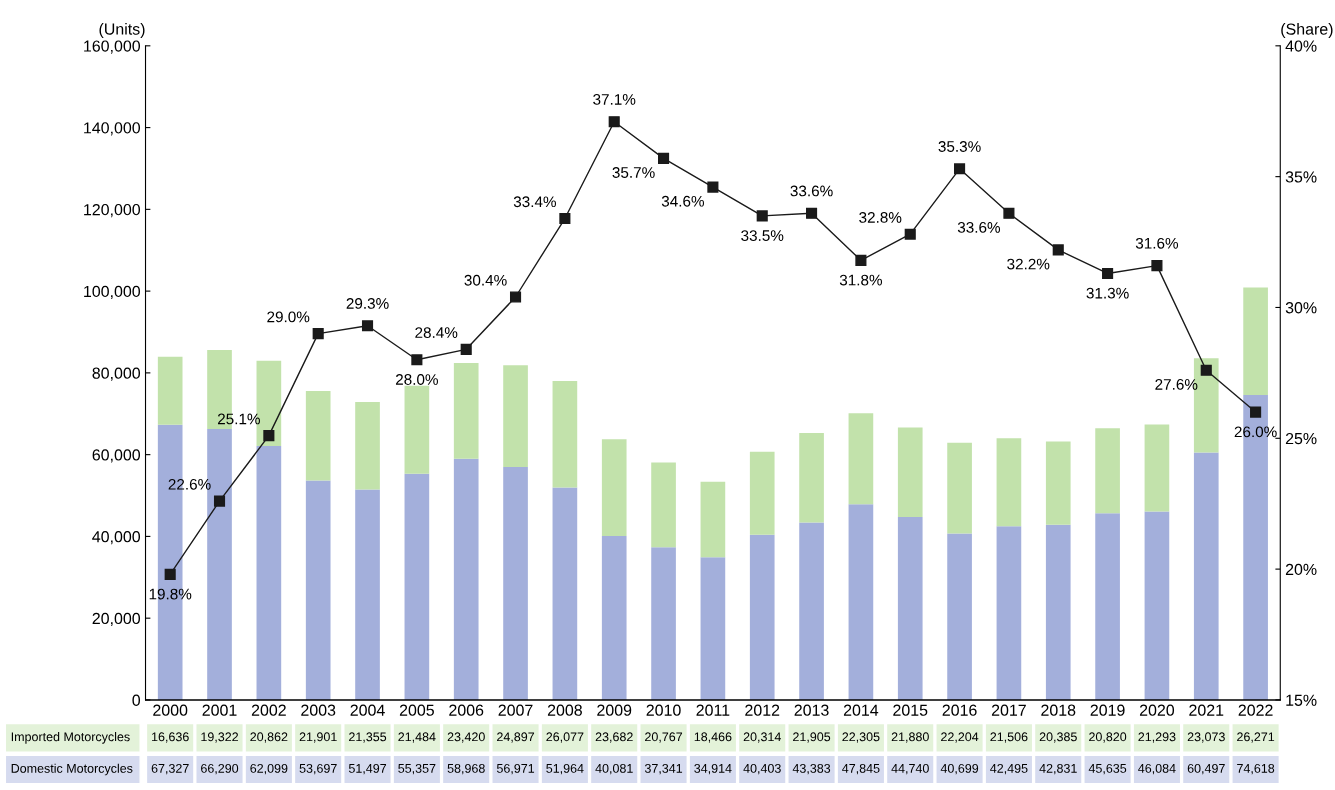  What do you see at coordinates (959, 146) in the screenshot?
I see `data-label: 35.3%` at bounding box center [959, 146].